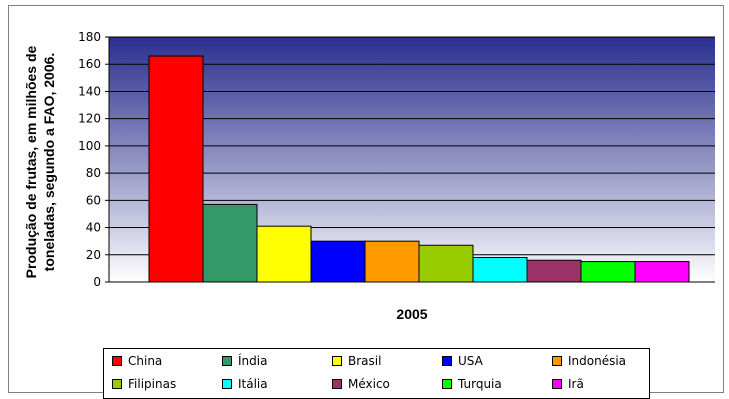  I want to click on y-tick-label: 140, so click(89, 91).